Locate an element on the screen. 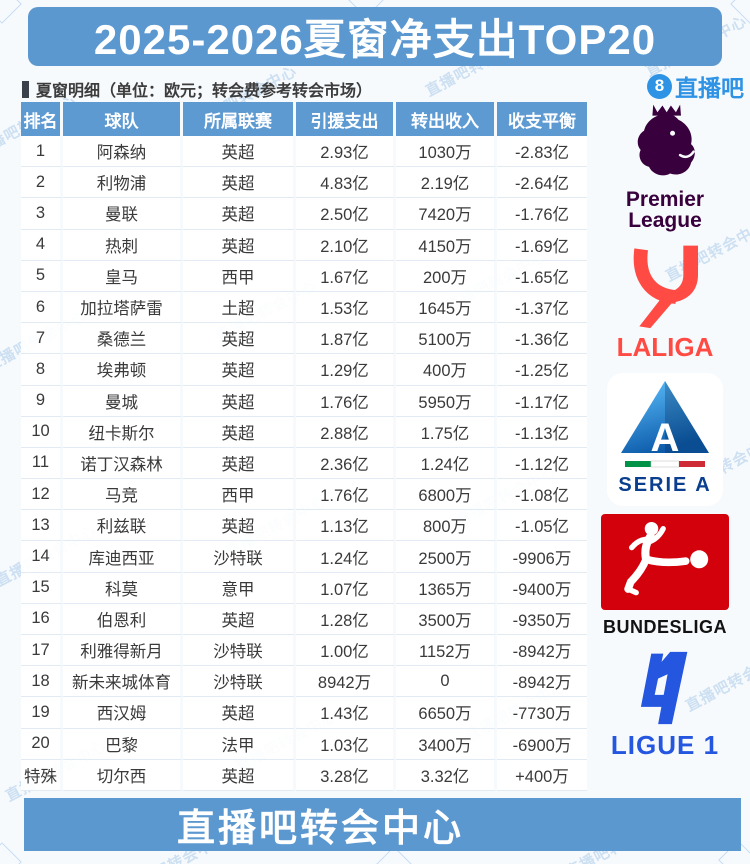 The width and height of the screenshot is (750, 864). table-row: 8 埃弗顿 英超 1.29亿 400万 -1.25亿 is located at coordinates (304, 370).